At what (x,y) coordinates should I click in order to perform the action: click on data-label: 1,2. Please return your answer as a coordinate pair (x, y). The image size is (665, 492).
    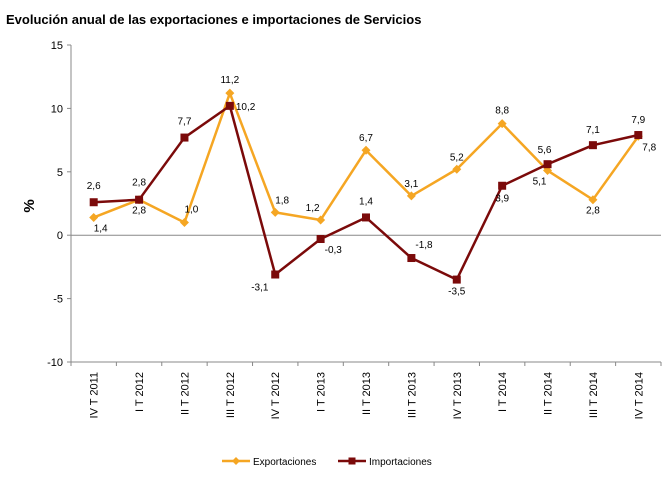
    Looking at the image, I should click on (313, 208).